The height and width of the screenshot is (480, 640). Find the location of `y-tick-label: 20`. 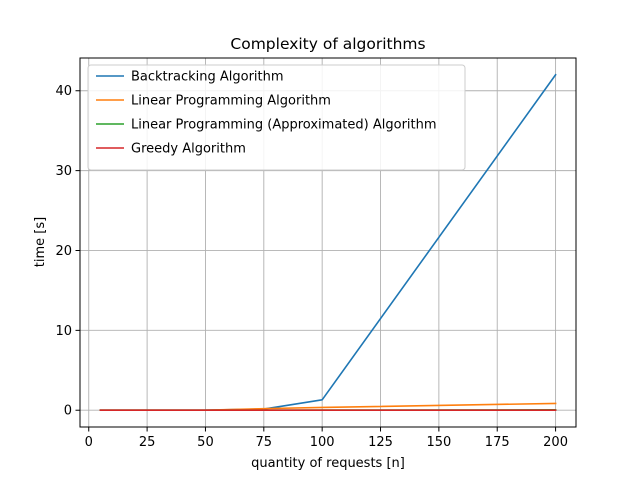

y-tick-label: 20 is located at coordinates (63, 251).